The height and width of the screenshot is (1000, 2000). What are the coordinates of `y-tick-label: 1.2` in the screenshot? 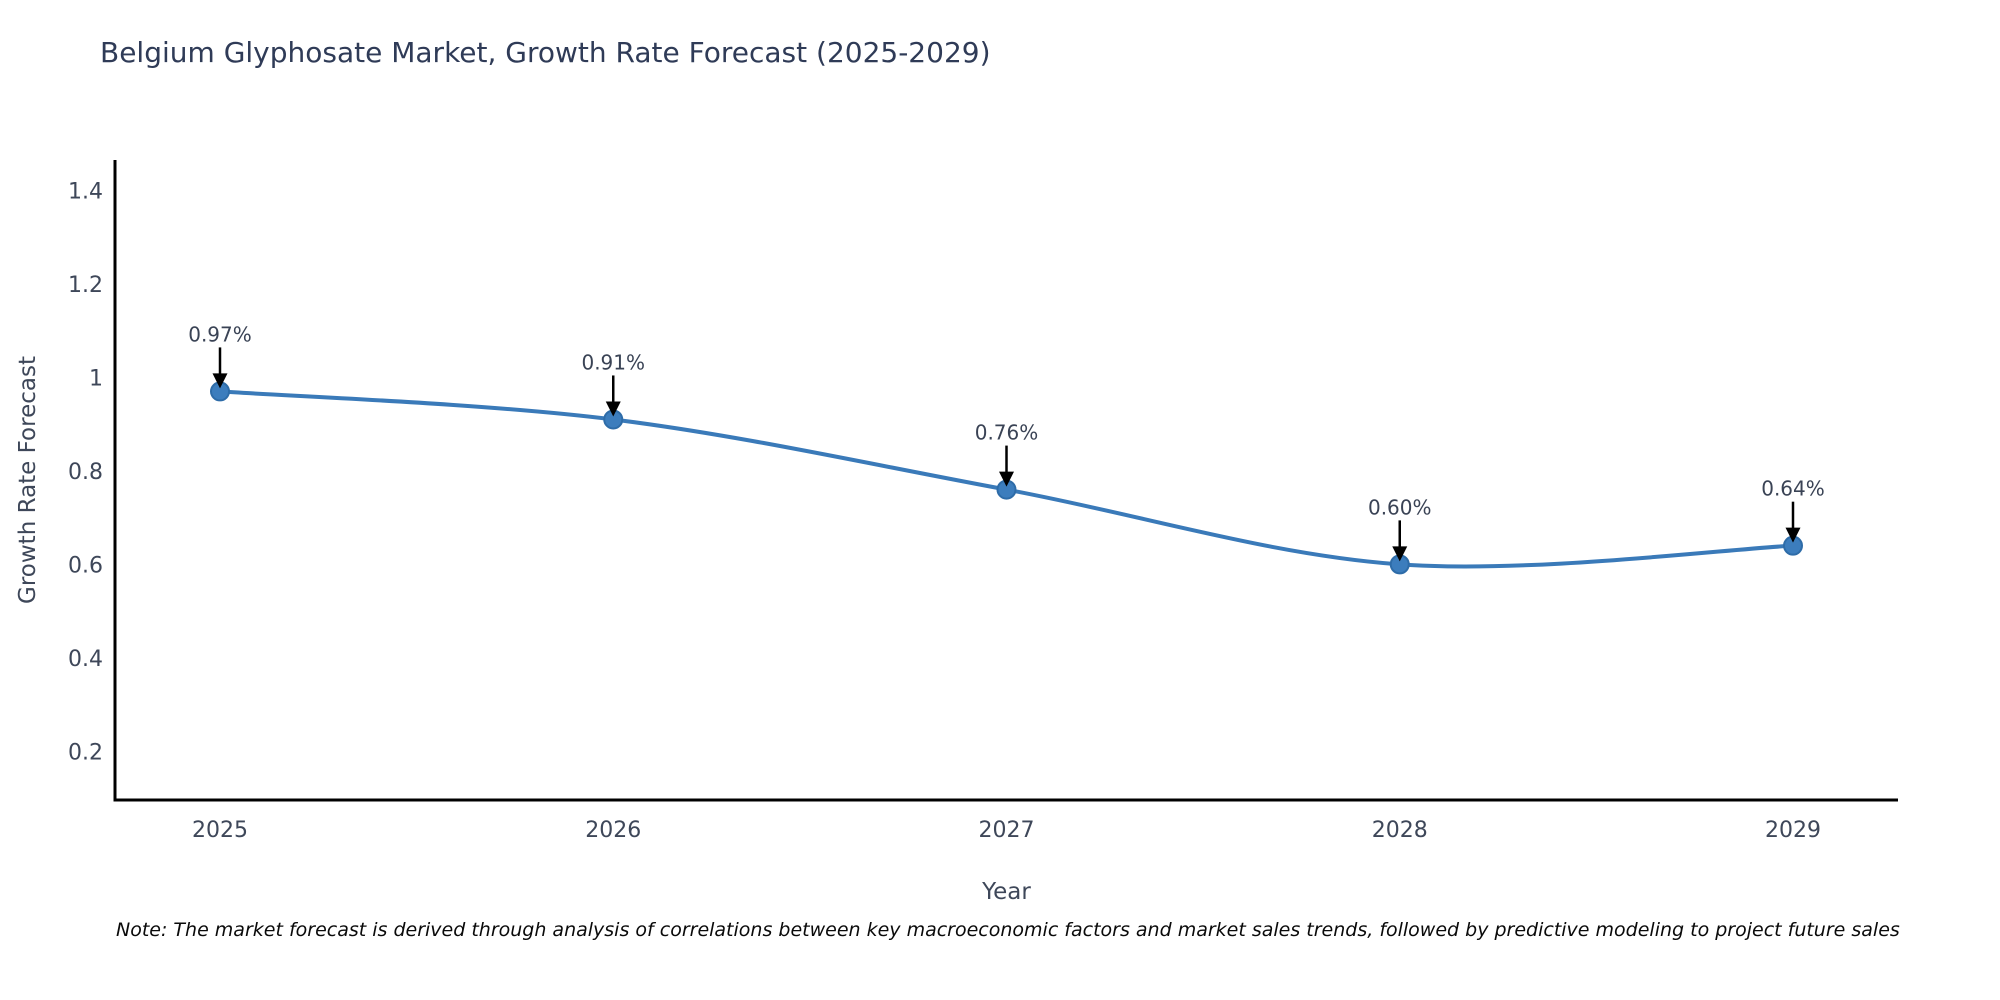 It's located at (85, 285).